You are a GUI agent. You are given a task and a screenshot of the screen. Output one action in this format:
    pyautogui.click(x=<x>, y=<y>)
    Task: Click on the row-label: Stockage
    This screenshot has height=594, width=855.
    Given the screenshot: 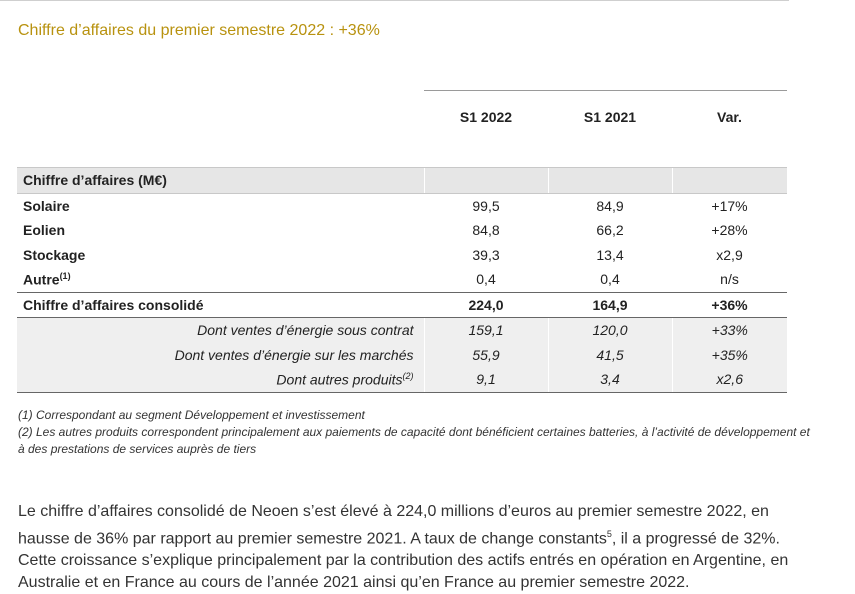 What is the action you would take?
    pyautogui.click(x=54, y=254)
    